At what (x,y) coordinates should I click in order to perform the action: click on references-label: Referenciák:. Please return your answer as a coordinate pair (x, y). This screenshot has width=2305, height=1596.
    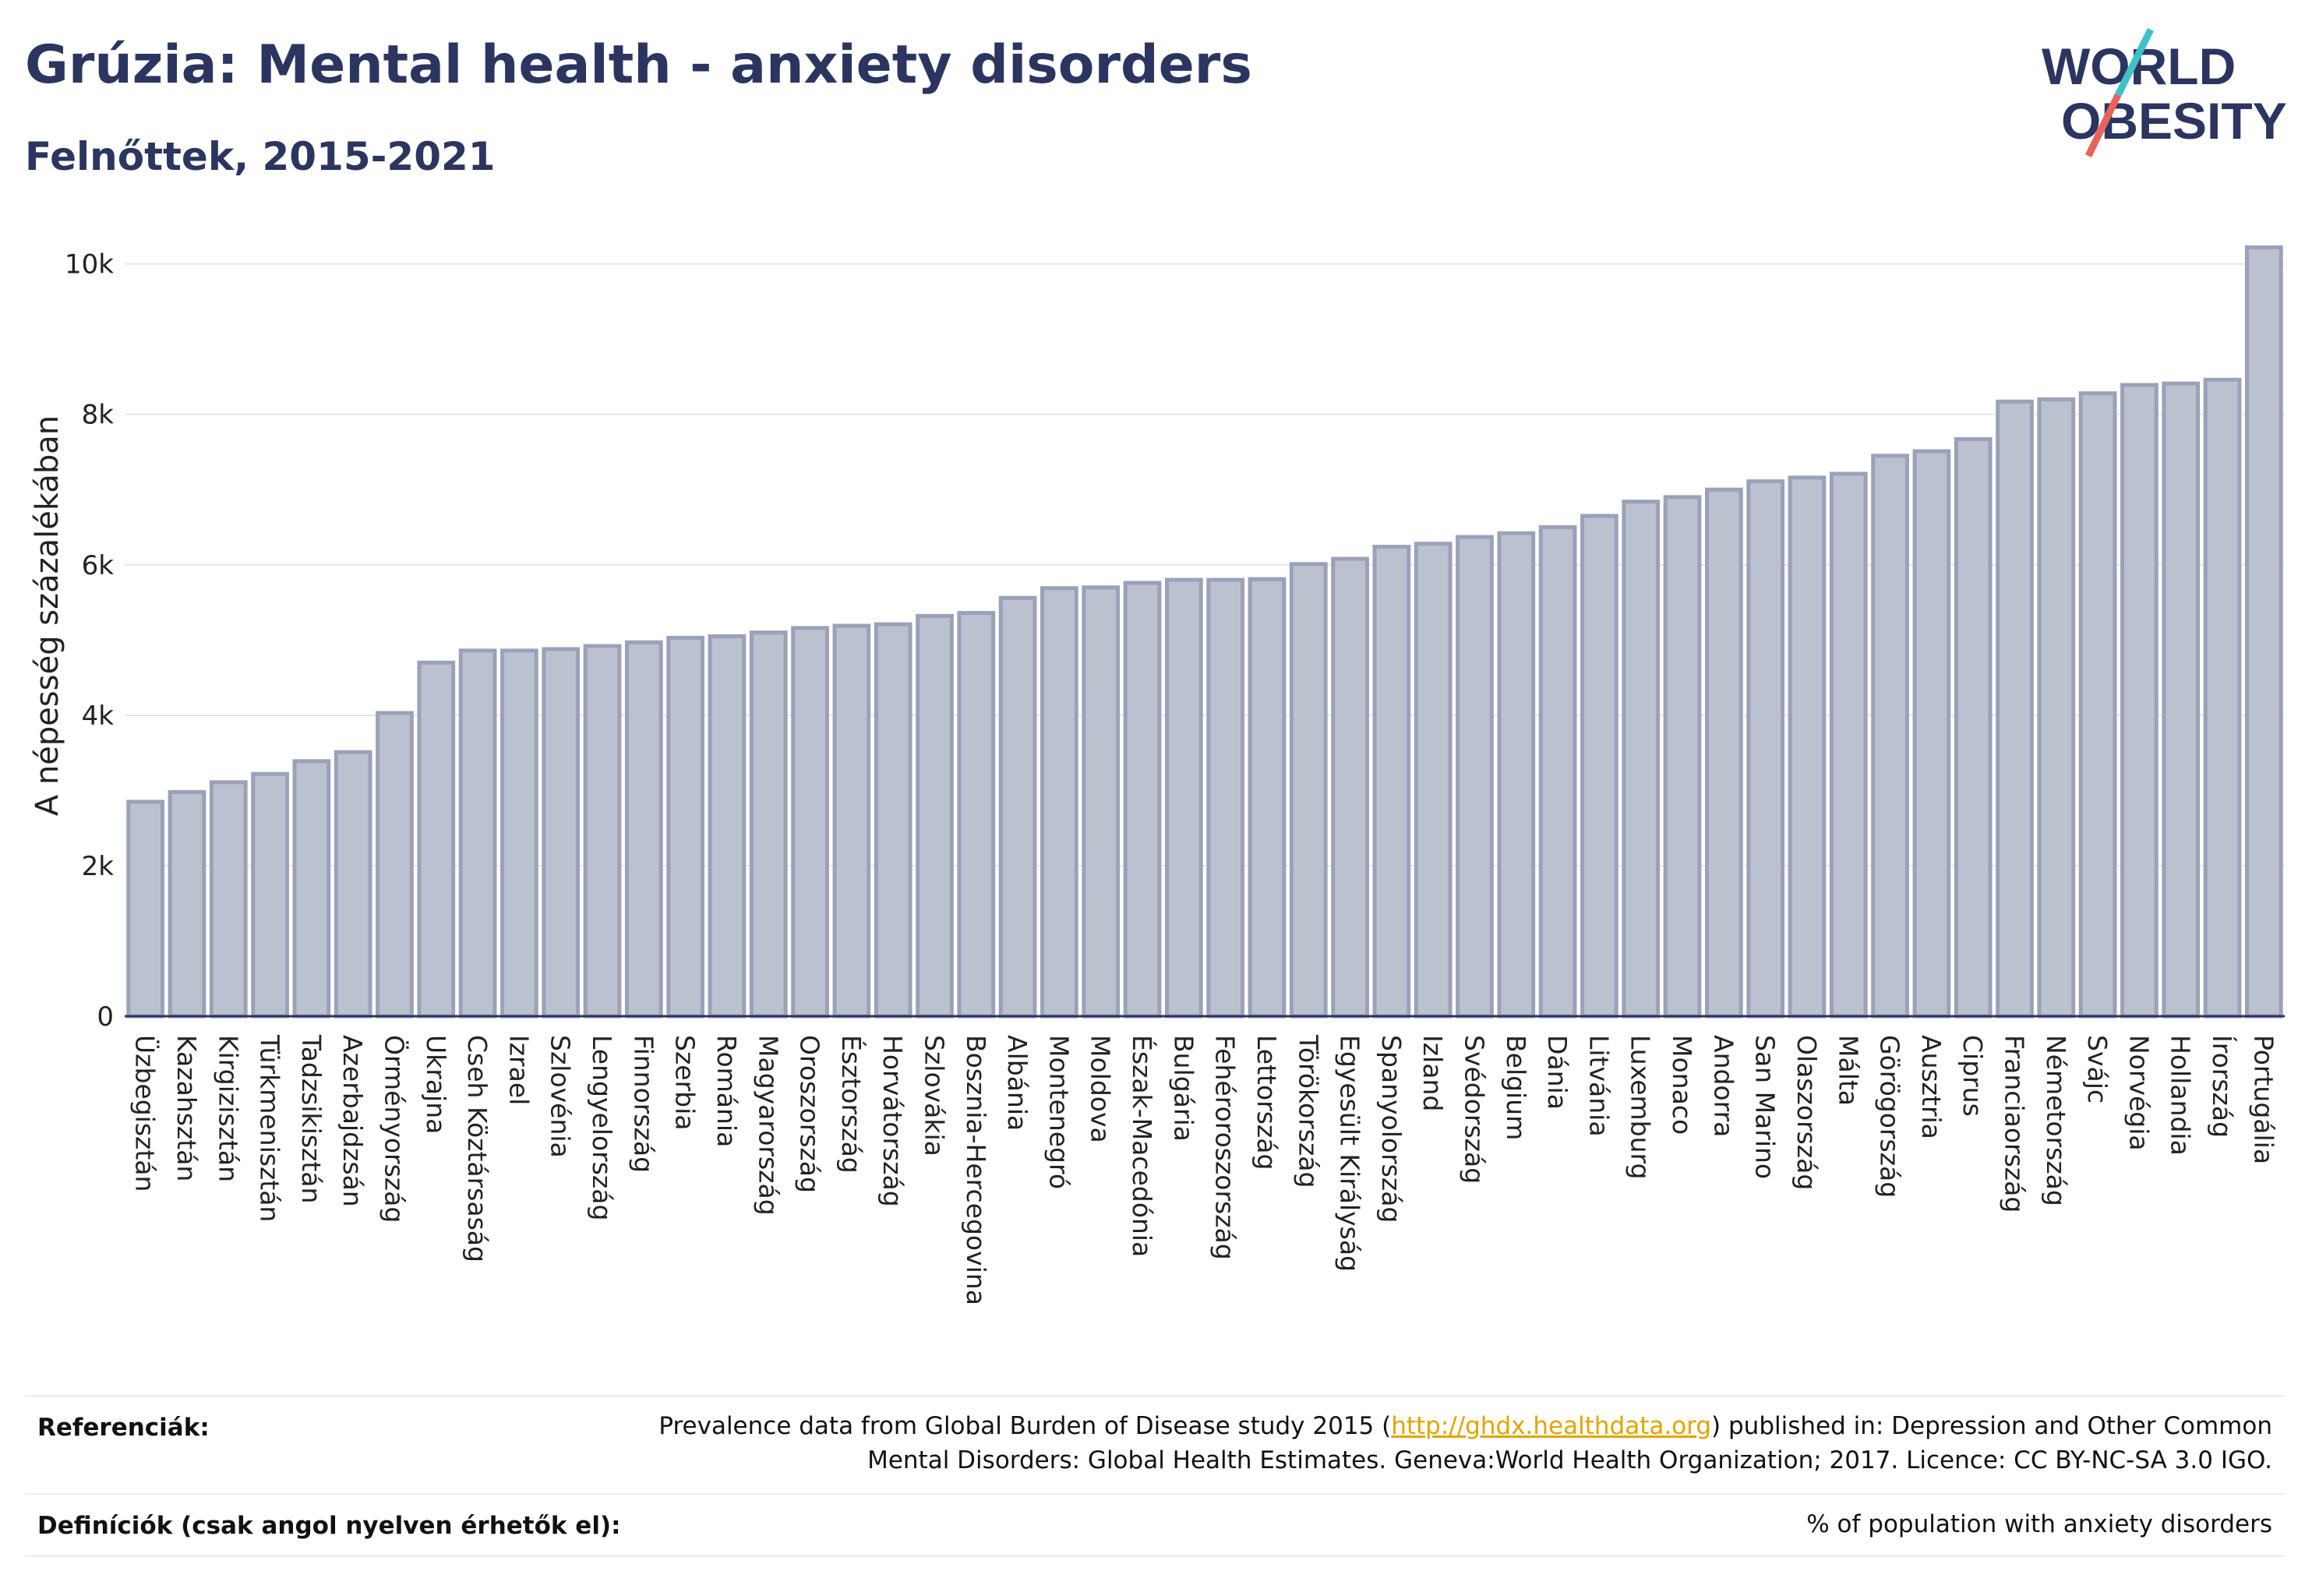
    Looking at the image, I should click on (123, 1428).